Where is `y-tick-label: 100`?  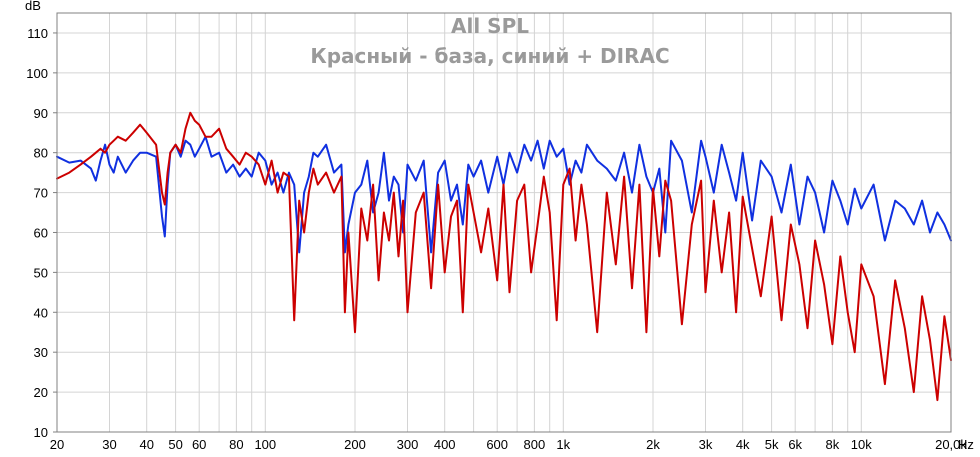
y-tick-label: 100 is located at coordinates (37, 73).